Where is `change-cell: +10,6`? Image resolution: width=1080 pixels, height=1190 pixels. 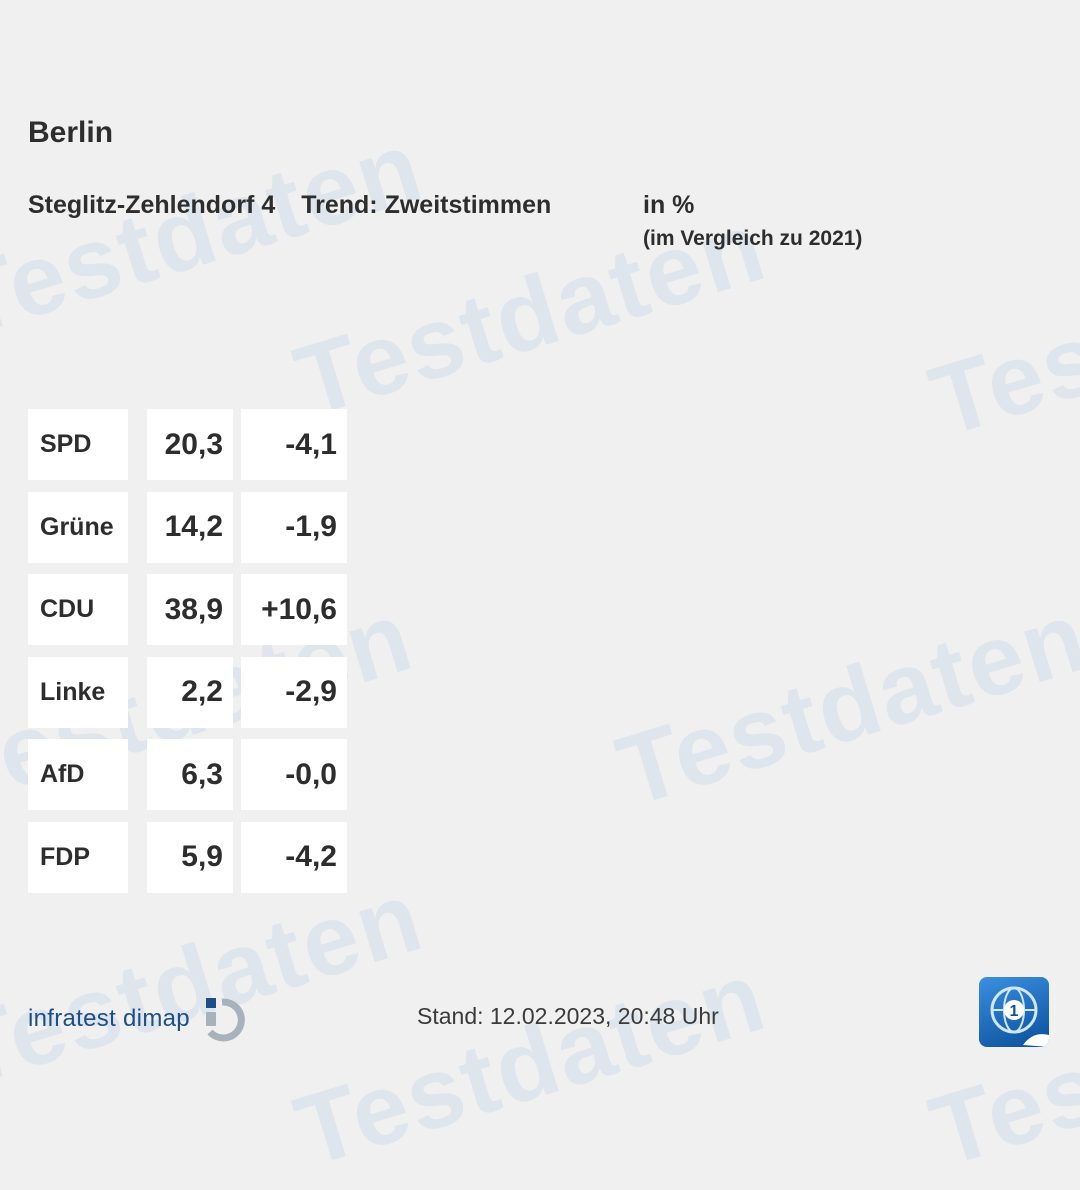 change-cell: +10,6 is located at coordinates (294, 609).